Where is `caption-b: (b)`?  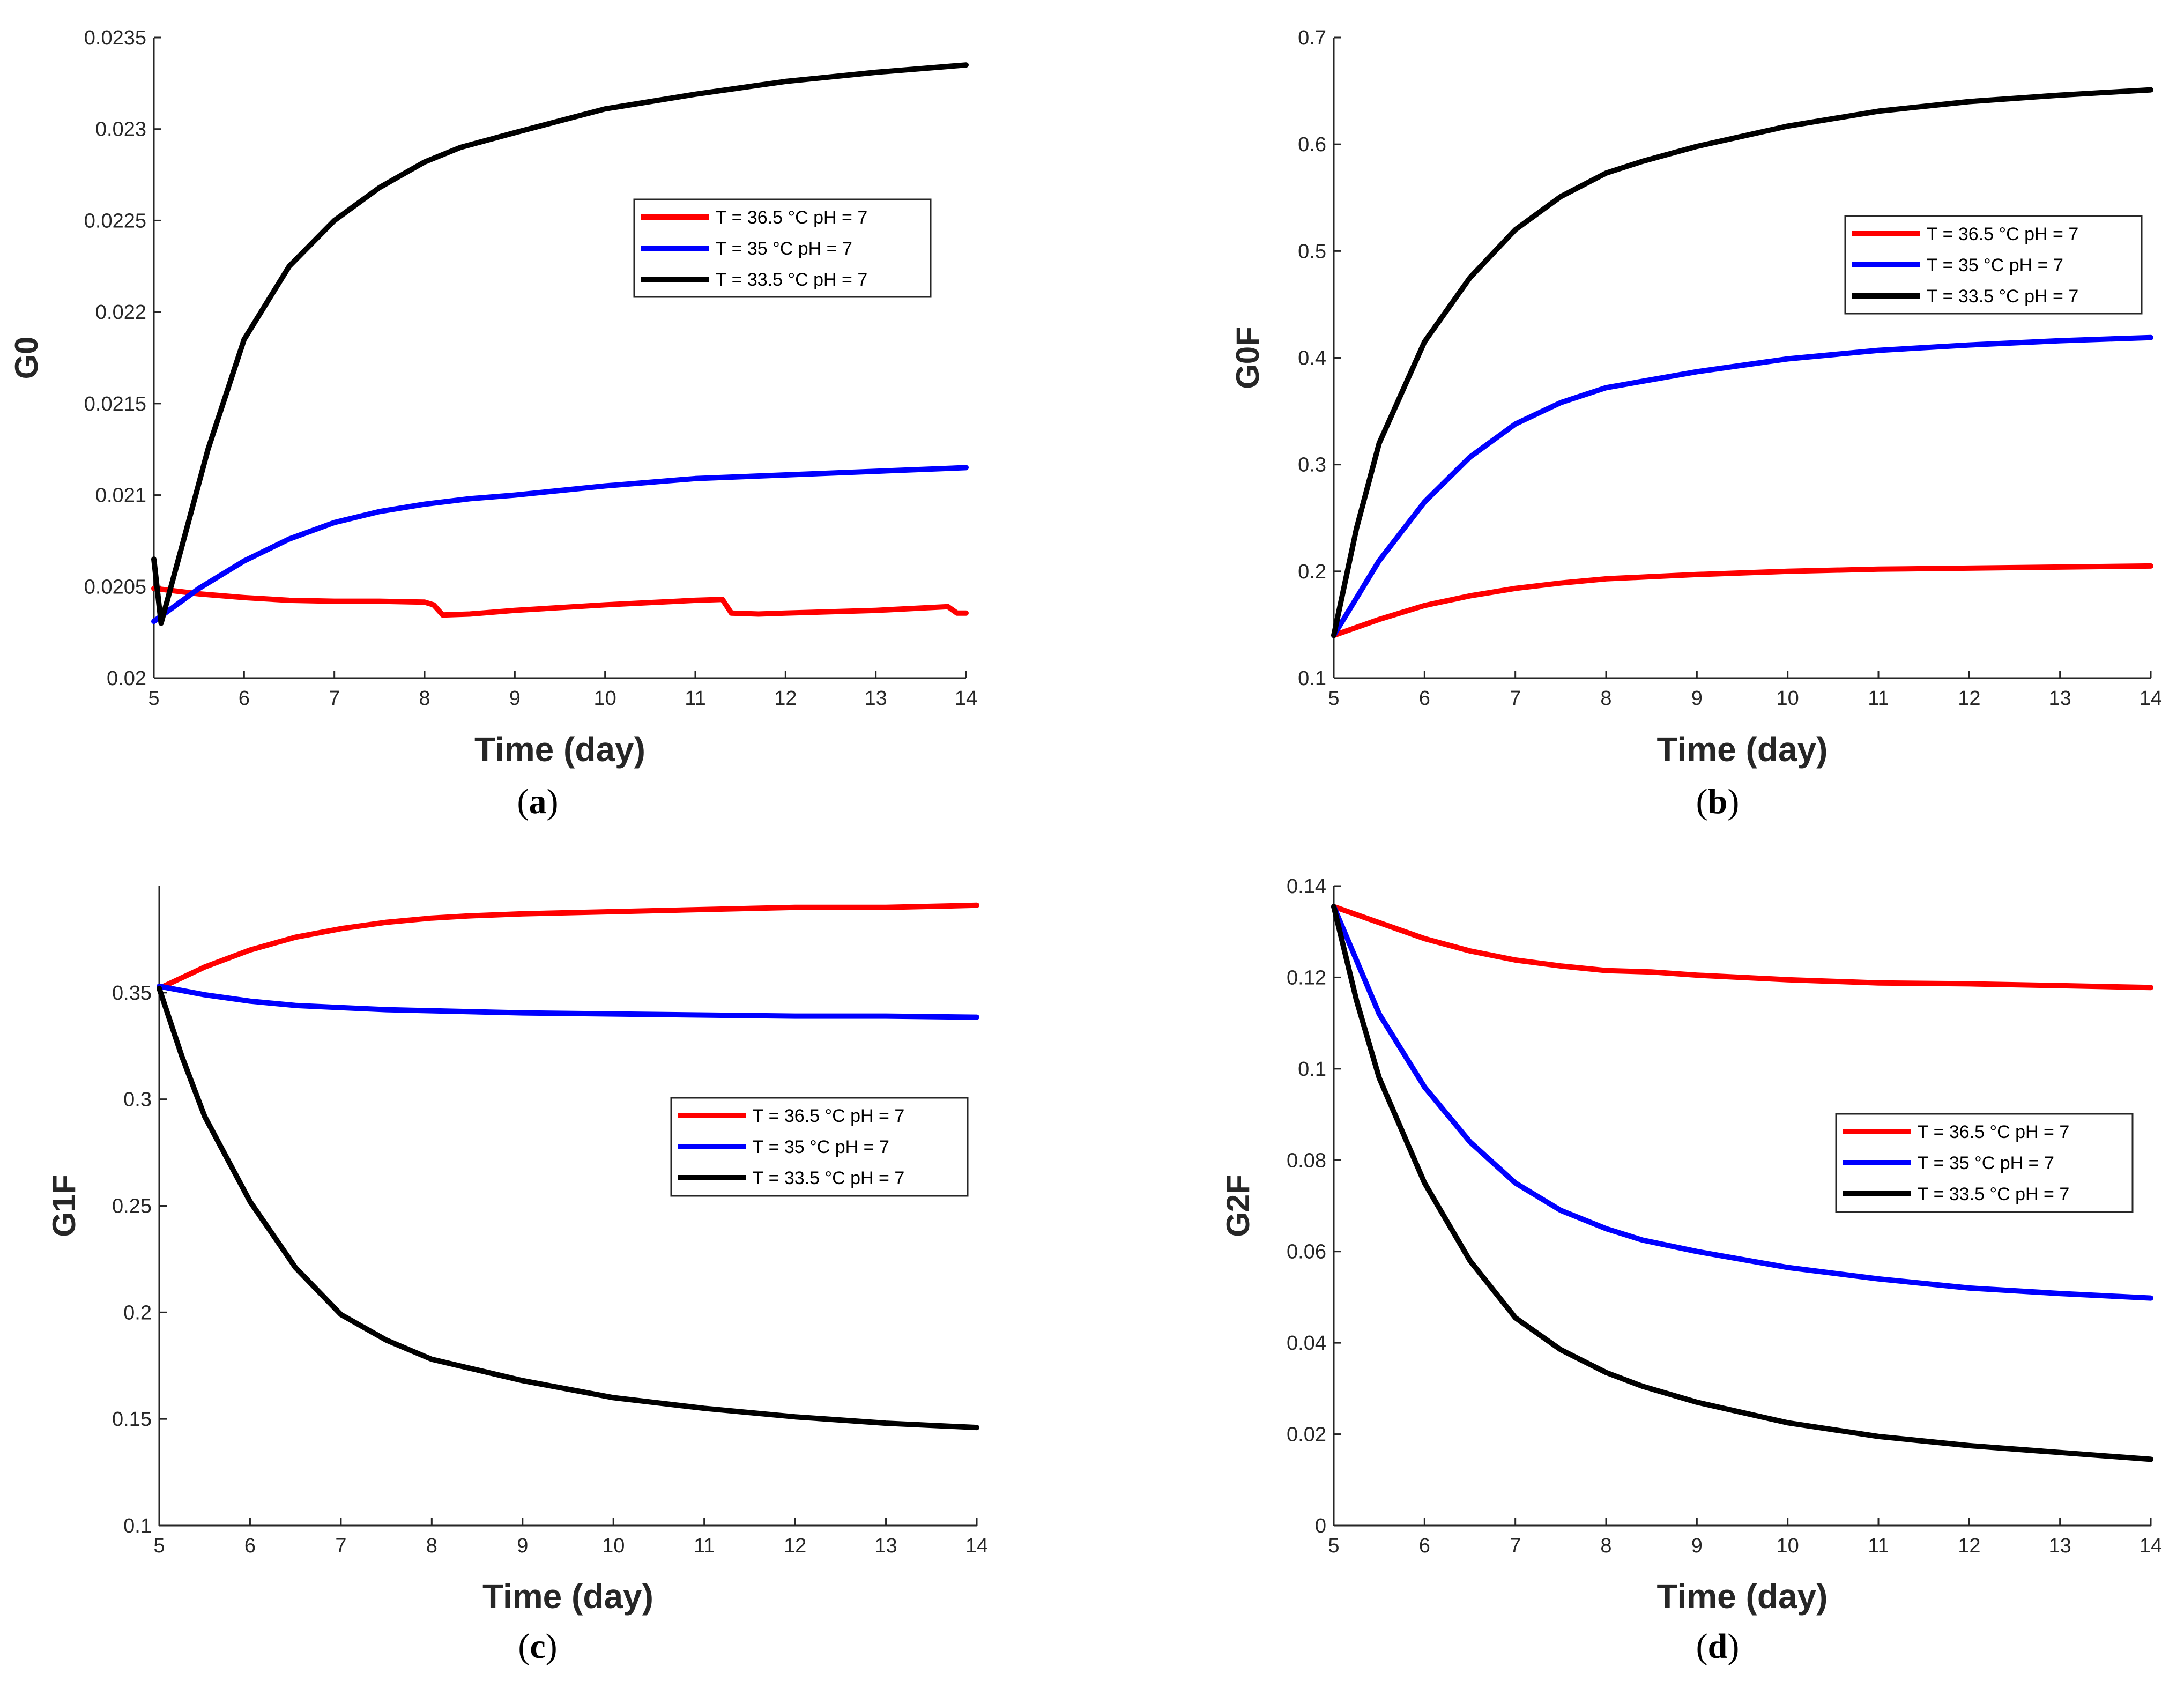
caption-b: (b) is located at coordinates (1718, 801).